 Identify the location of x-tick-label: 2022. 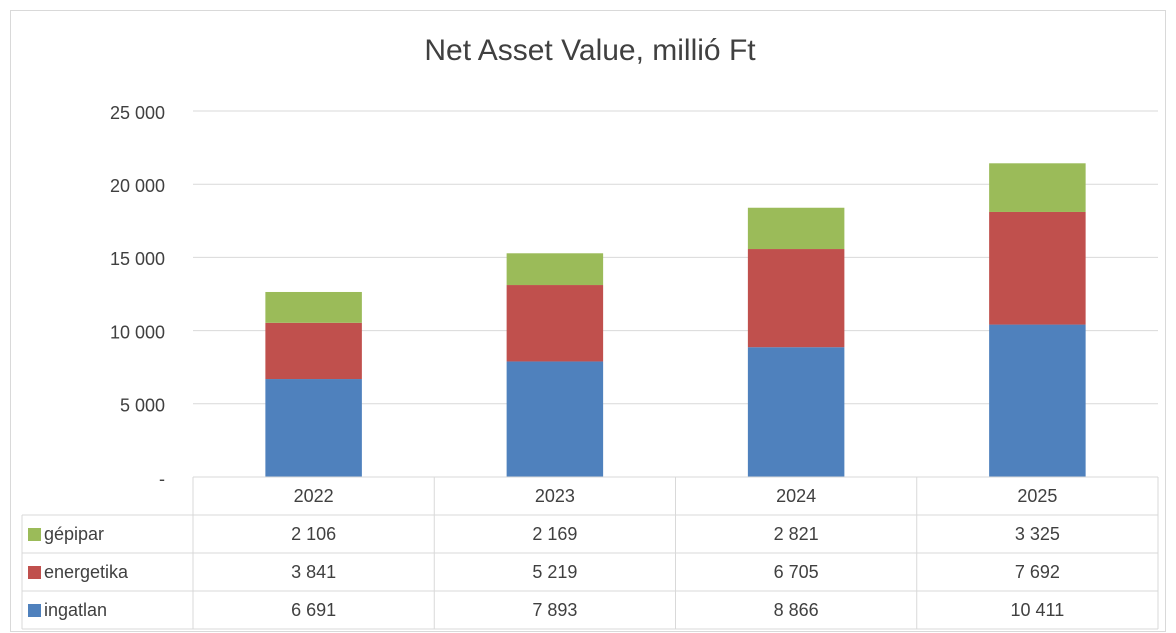
(314, 496).